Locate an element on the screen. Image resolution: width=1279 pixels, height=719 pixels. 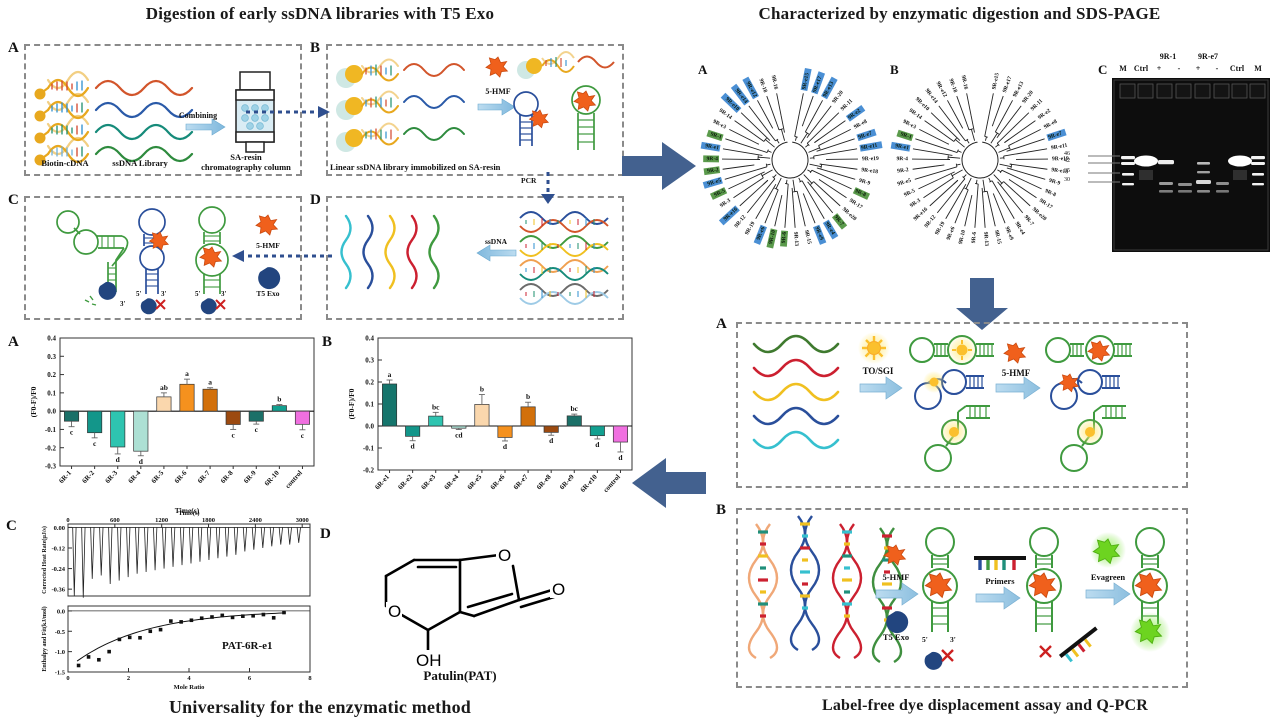
q1-panel-c-box is located at coordinates (163, 258).